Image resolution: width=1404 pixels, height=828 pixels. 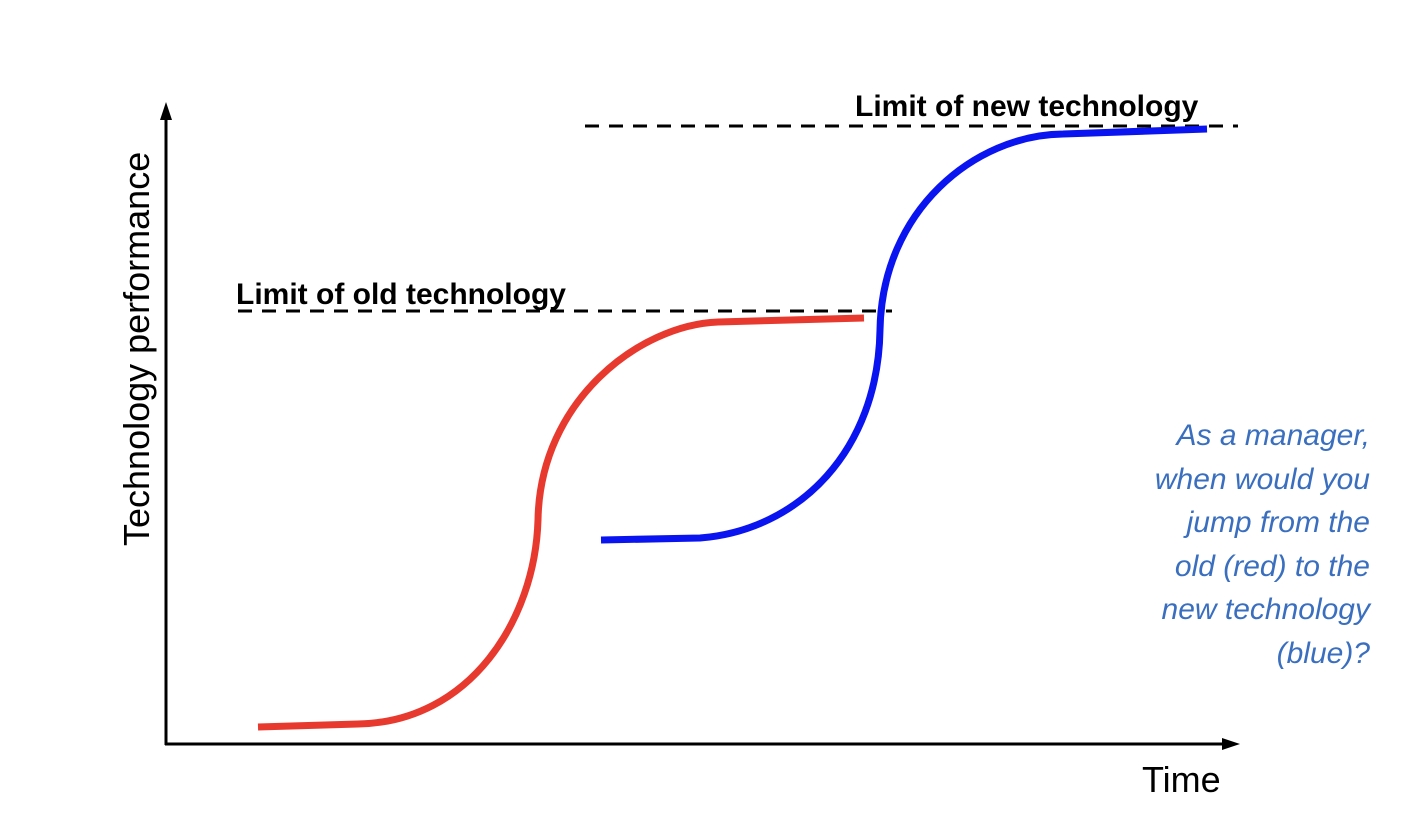 I want to click on new-technology-limit-label: Limit of new technology, so click(x=1027, y=106).